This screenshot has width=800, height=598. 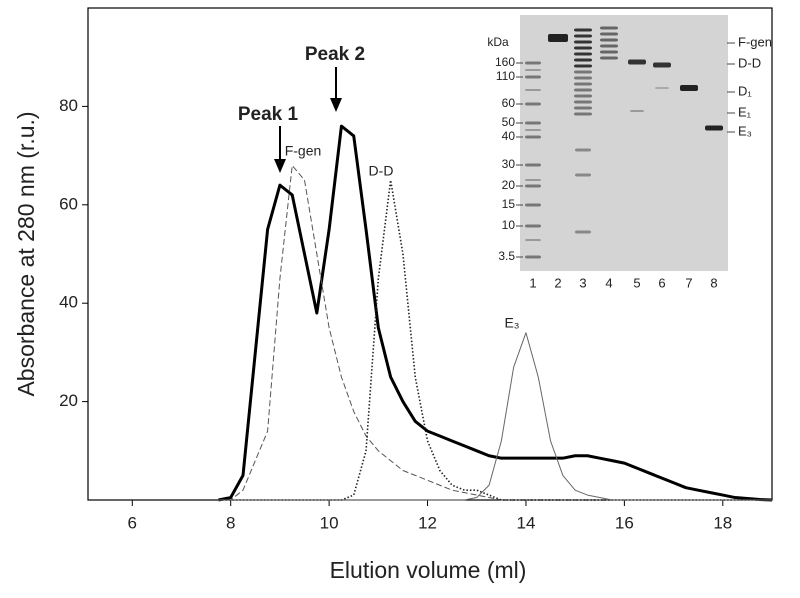 What do you see at coordinates (132, 522) in the screenshot?
I see `x-tick-label: 6` at bounding box center [132, 522].